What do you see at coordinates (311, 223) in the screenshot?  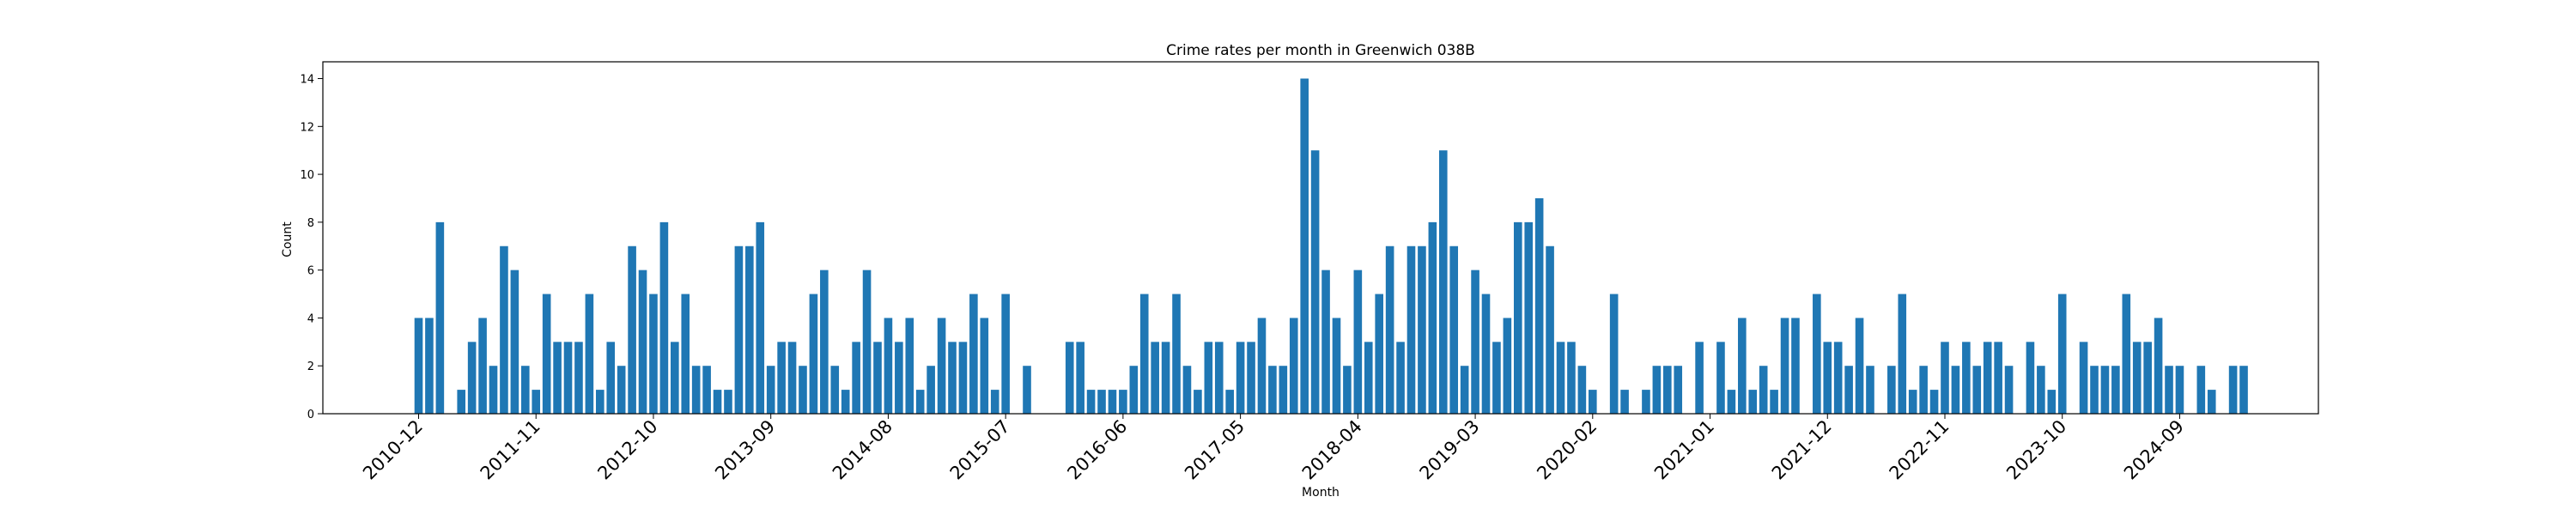 I see `y-tick-label: 8` at bounding box center [311, 223].